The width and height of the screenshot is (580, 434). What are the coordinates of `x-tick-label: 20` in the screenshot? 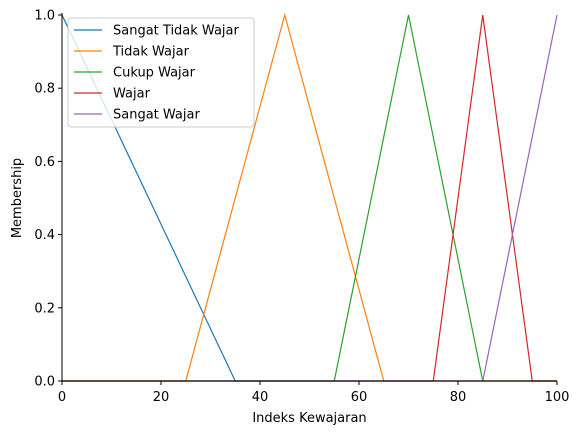 It's located at (161, 397).